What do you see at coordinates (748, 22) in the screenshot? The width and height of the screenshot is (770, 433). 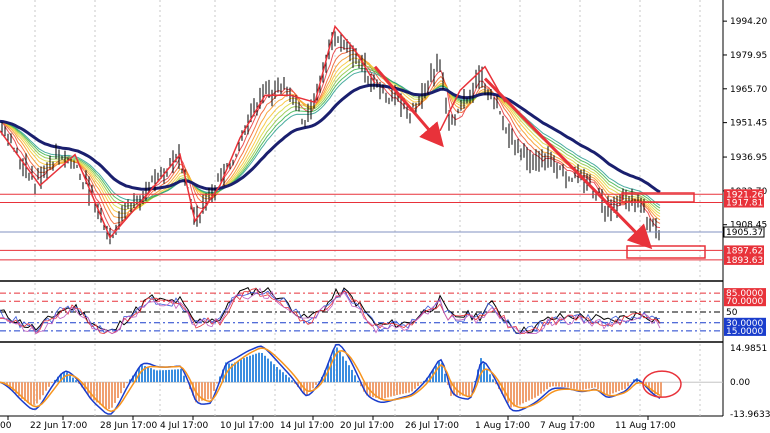 I see `price-tick-label: 1994.20` at bounding box center [748, 22].